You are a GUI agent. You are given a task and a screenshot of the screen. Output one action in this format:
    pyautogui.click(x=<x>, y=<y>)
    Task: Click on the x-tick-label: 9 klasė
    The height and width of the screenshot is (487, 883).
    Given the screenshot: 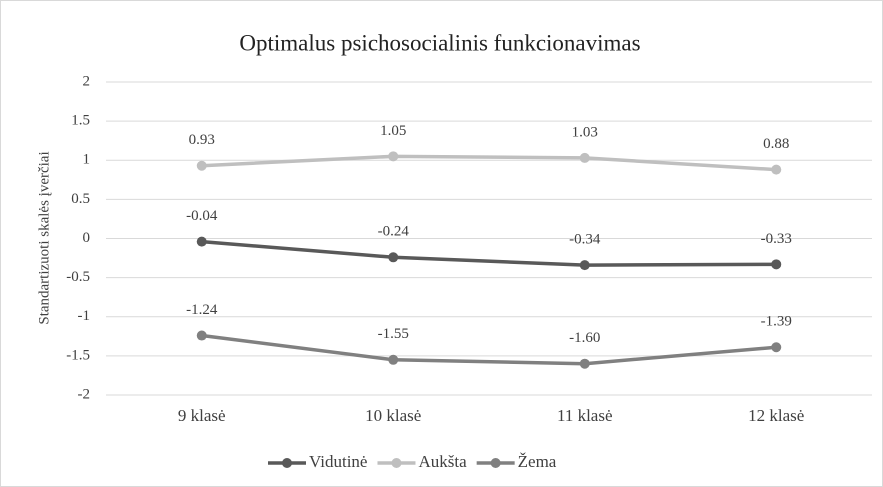 What is the action you would take?
    pyautogui.click(x=202, y=415)
    